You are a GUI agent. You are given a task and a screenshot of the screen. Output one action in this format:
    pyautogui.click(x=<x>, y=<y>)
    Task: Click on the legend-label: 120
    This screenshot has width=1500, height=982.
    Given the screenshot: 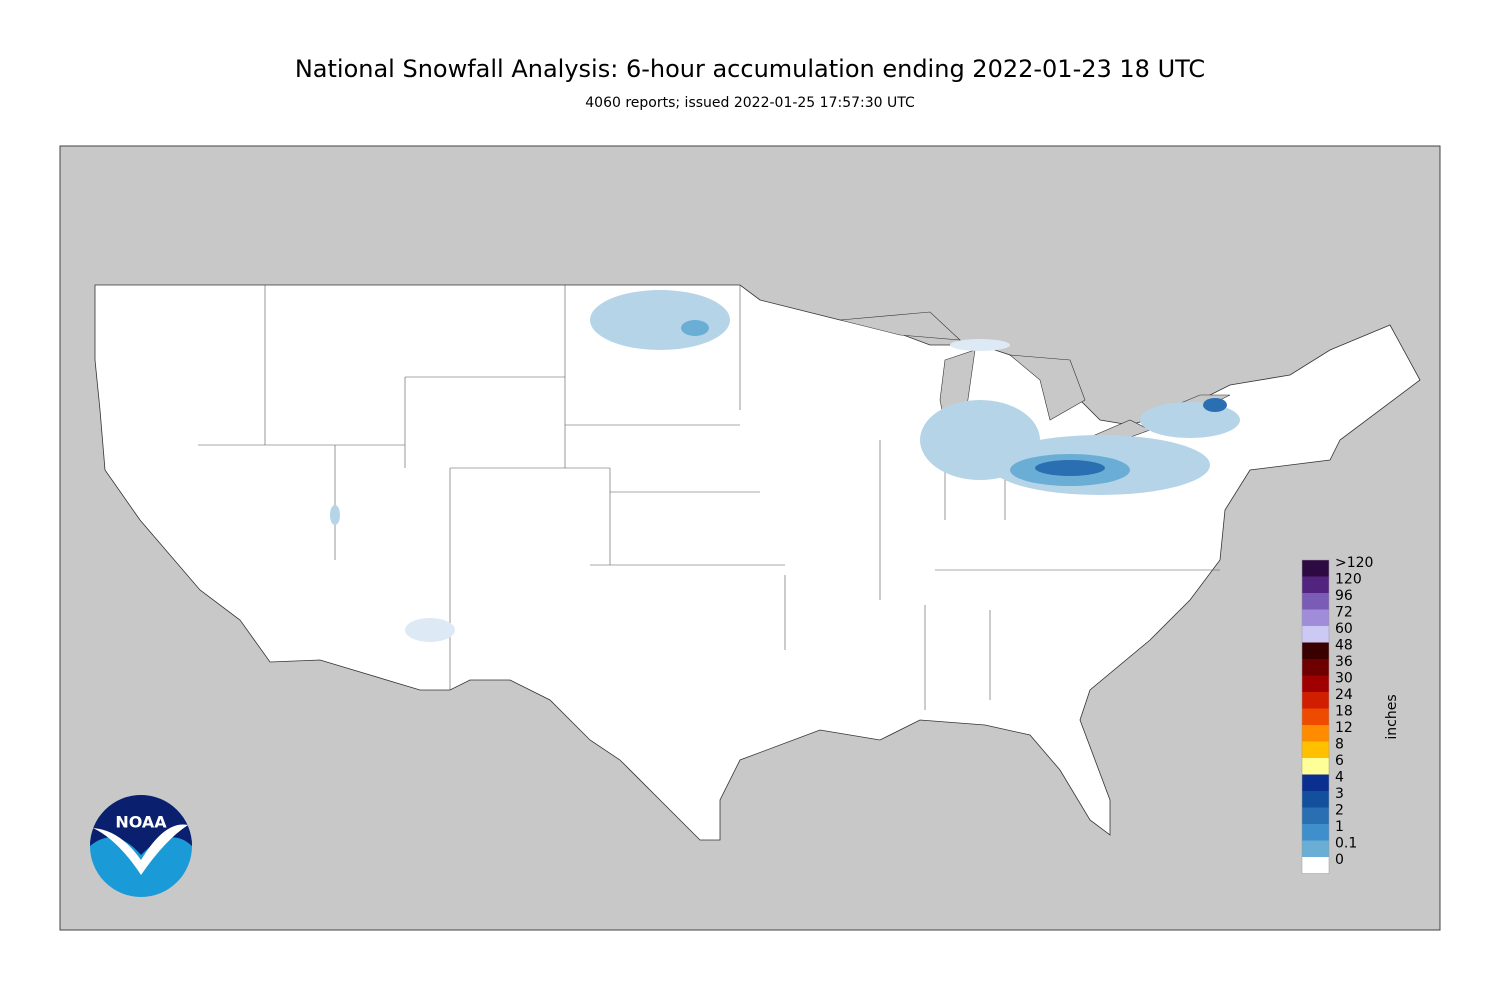 What is the action you would take?
    pyautogui.click(x=1348, y=580)
    